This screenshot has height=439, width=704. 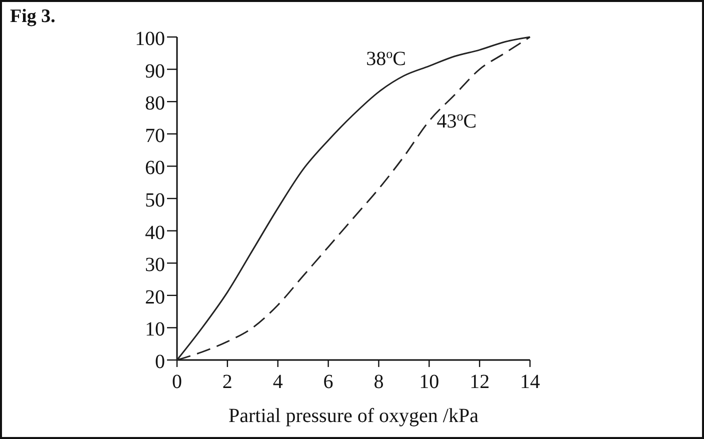 I want to click on y-tick-label: 100, so click(x=150, y=39).